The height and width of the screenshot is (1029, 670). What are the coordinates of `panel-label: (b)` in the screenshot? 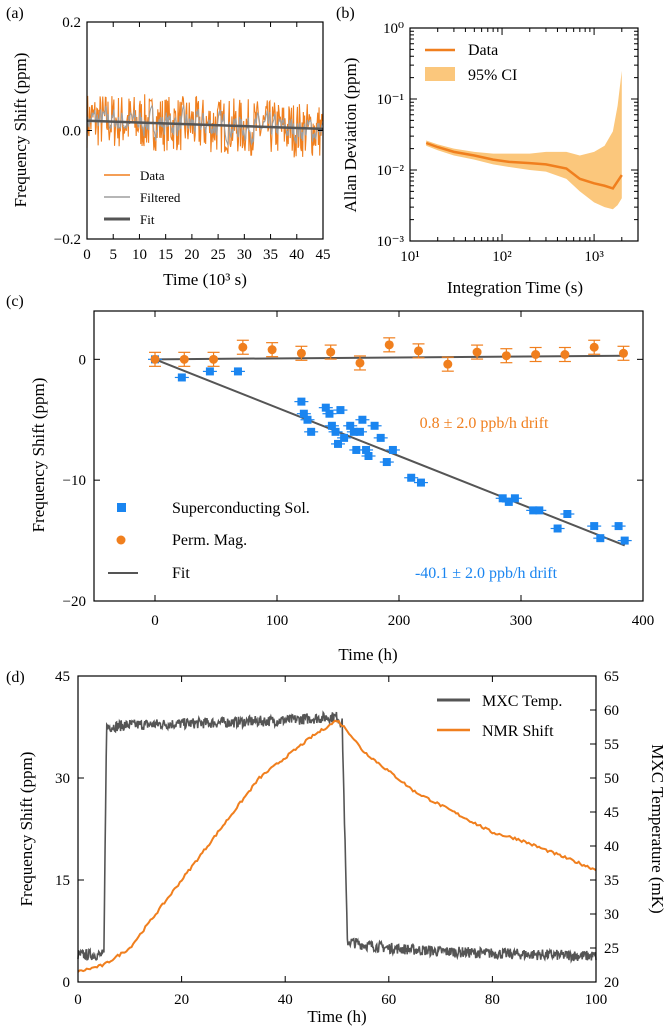 It's located at (345, 13).